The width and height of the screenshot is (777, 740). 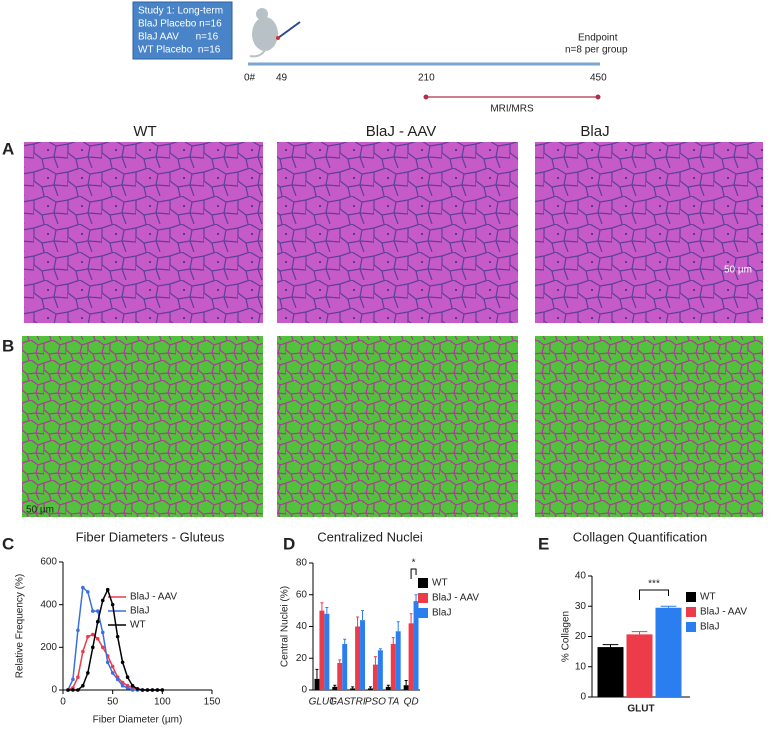 What do you see at coordinates (654, 584) in the screenshot?
I see `significance-label: ***` at bounding box center [654, 584].